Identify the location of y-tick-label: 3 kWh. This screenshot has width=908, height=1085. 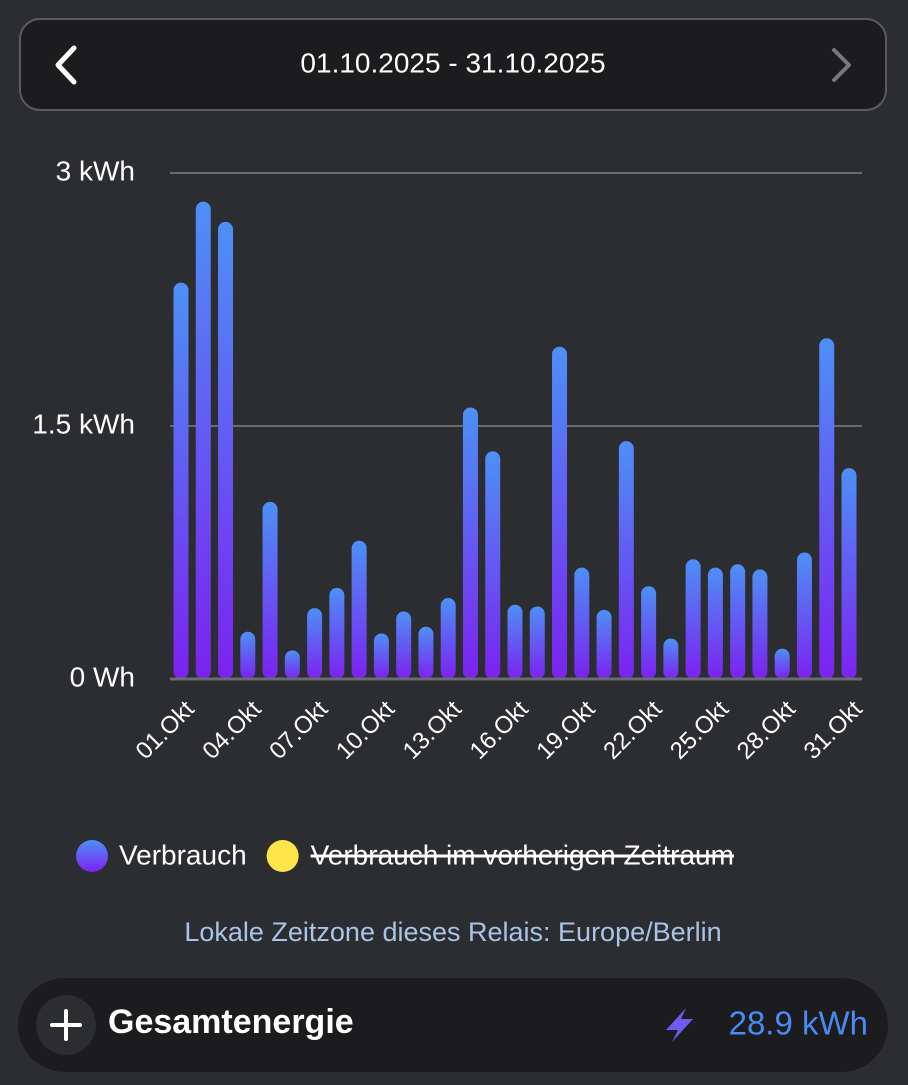
(95, 170).